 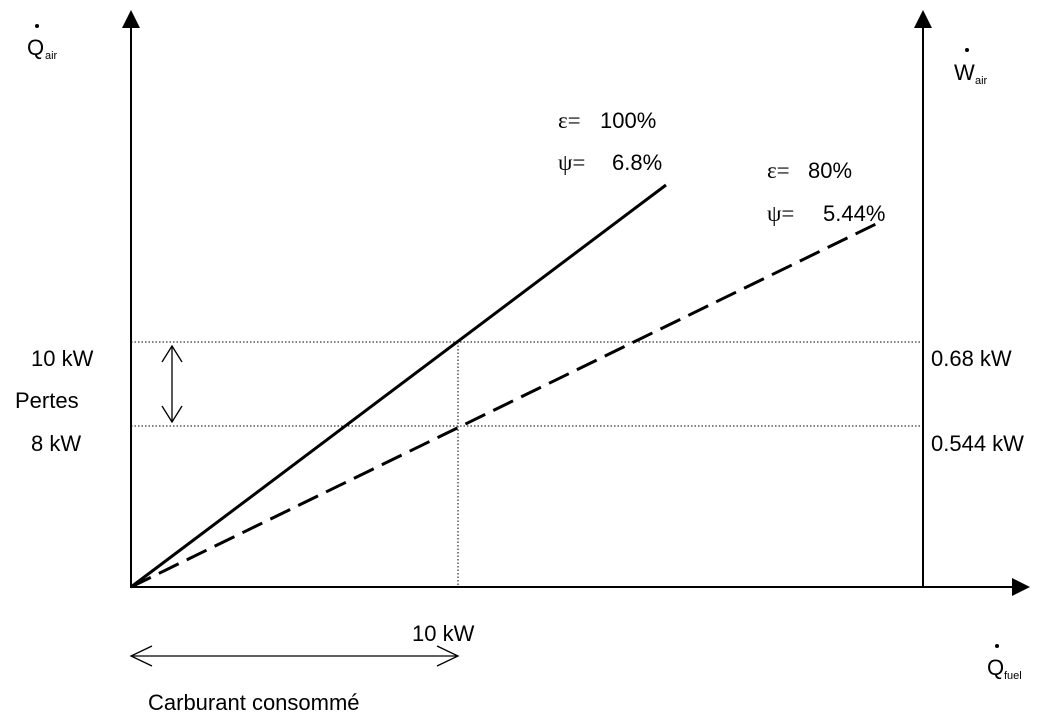 What do you see at coordinates (131, 19) in the screenshot?
I see `left-axis-arrowhead` at bounding box center [131, 19].